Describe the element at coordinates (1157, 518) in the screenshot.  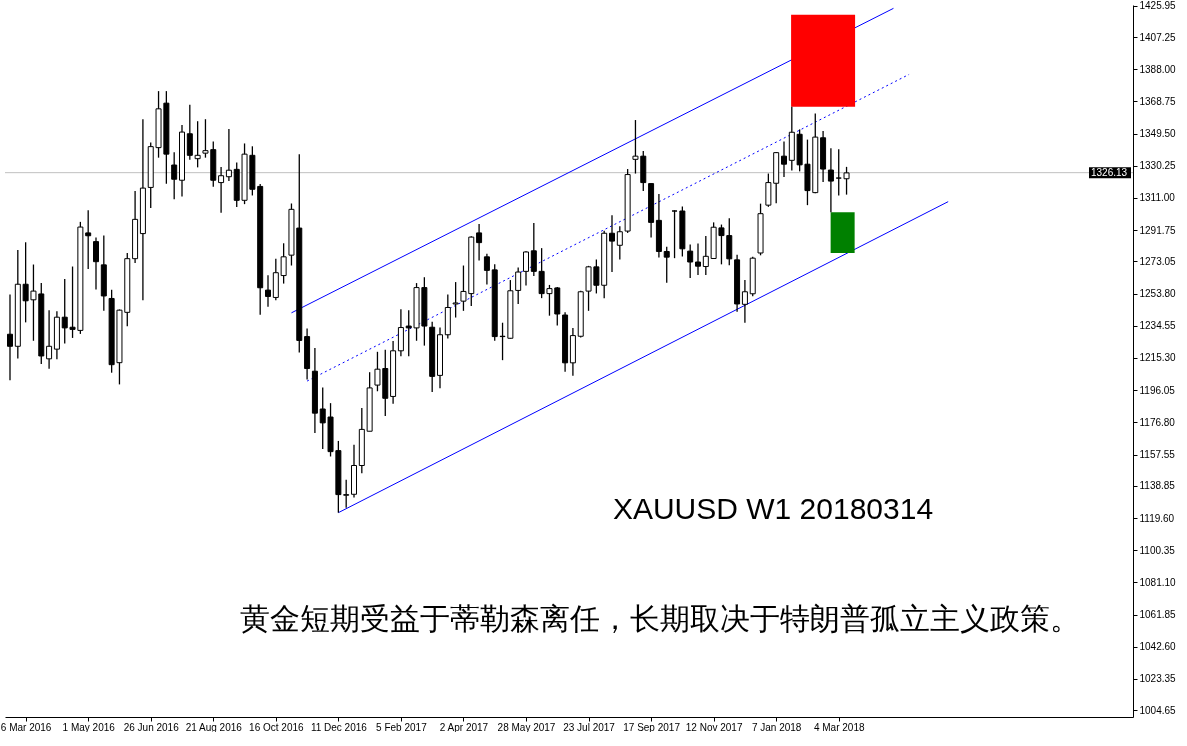
I see `y-tick-label: 1119.60` at that location.